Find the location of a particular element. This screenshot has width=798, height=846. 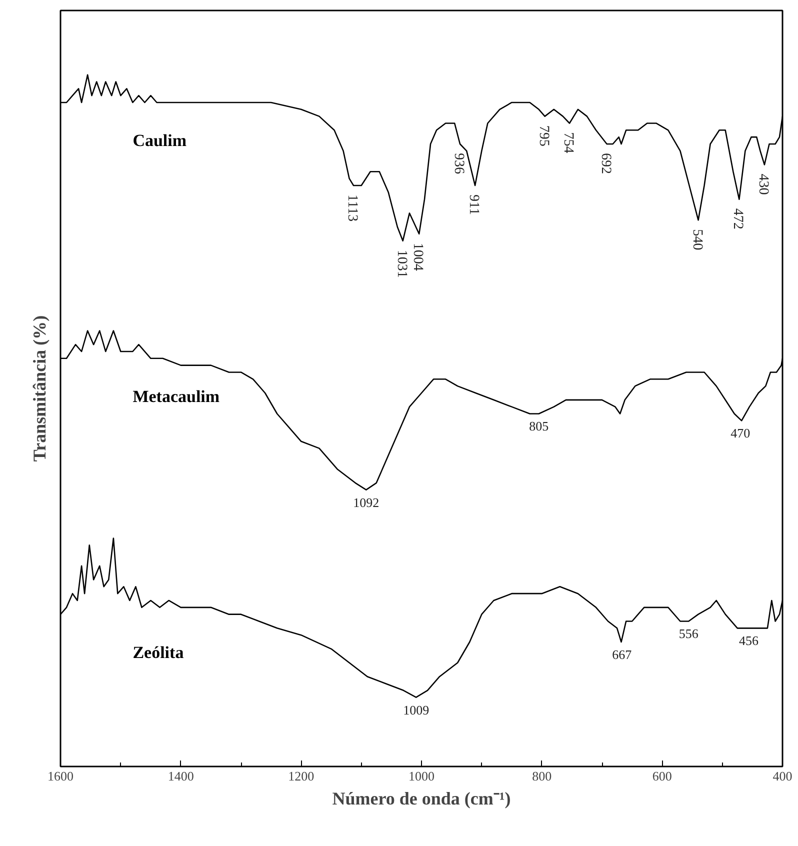

x-tick-label: 1200 is located at coordinates (301, 776).